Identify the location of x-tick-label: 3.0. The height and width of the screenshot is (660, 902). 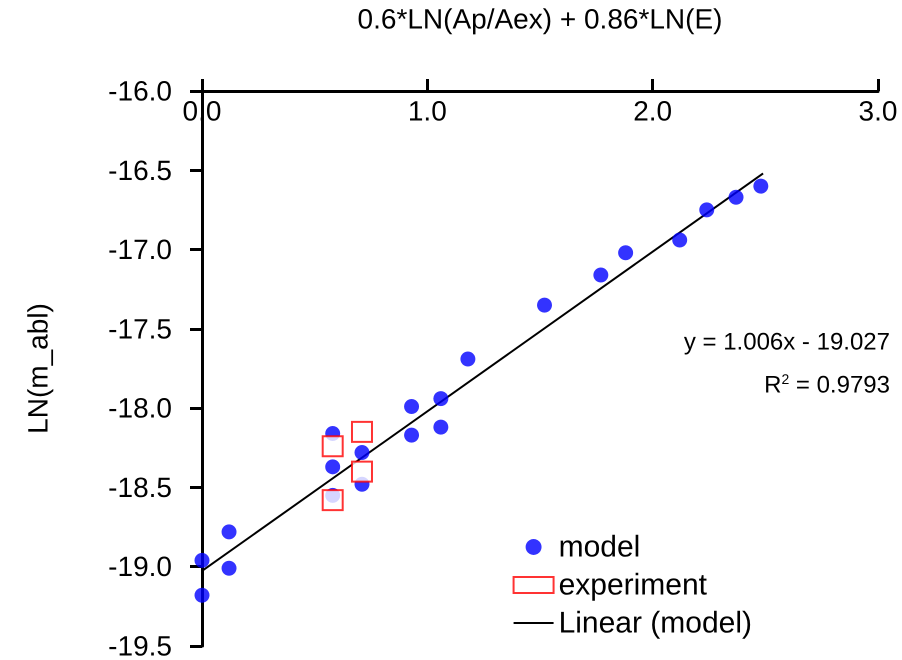
(878, 111).